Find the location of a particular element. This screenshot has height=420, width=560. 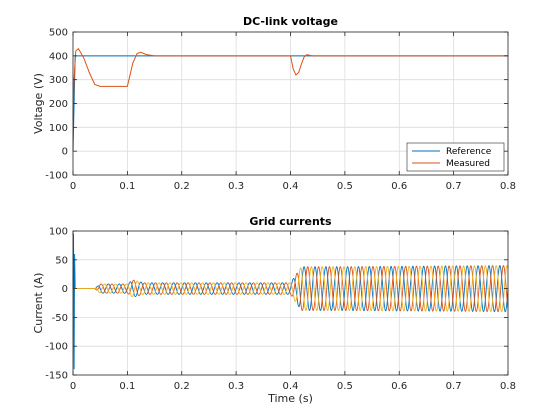

current-y-axis-label: Current (A) is located at coordinates (38, 303).